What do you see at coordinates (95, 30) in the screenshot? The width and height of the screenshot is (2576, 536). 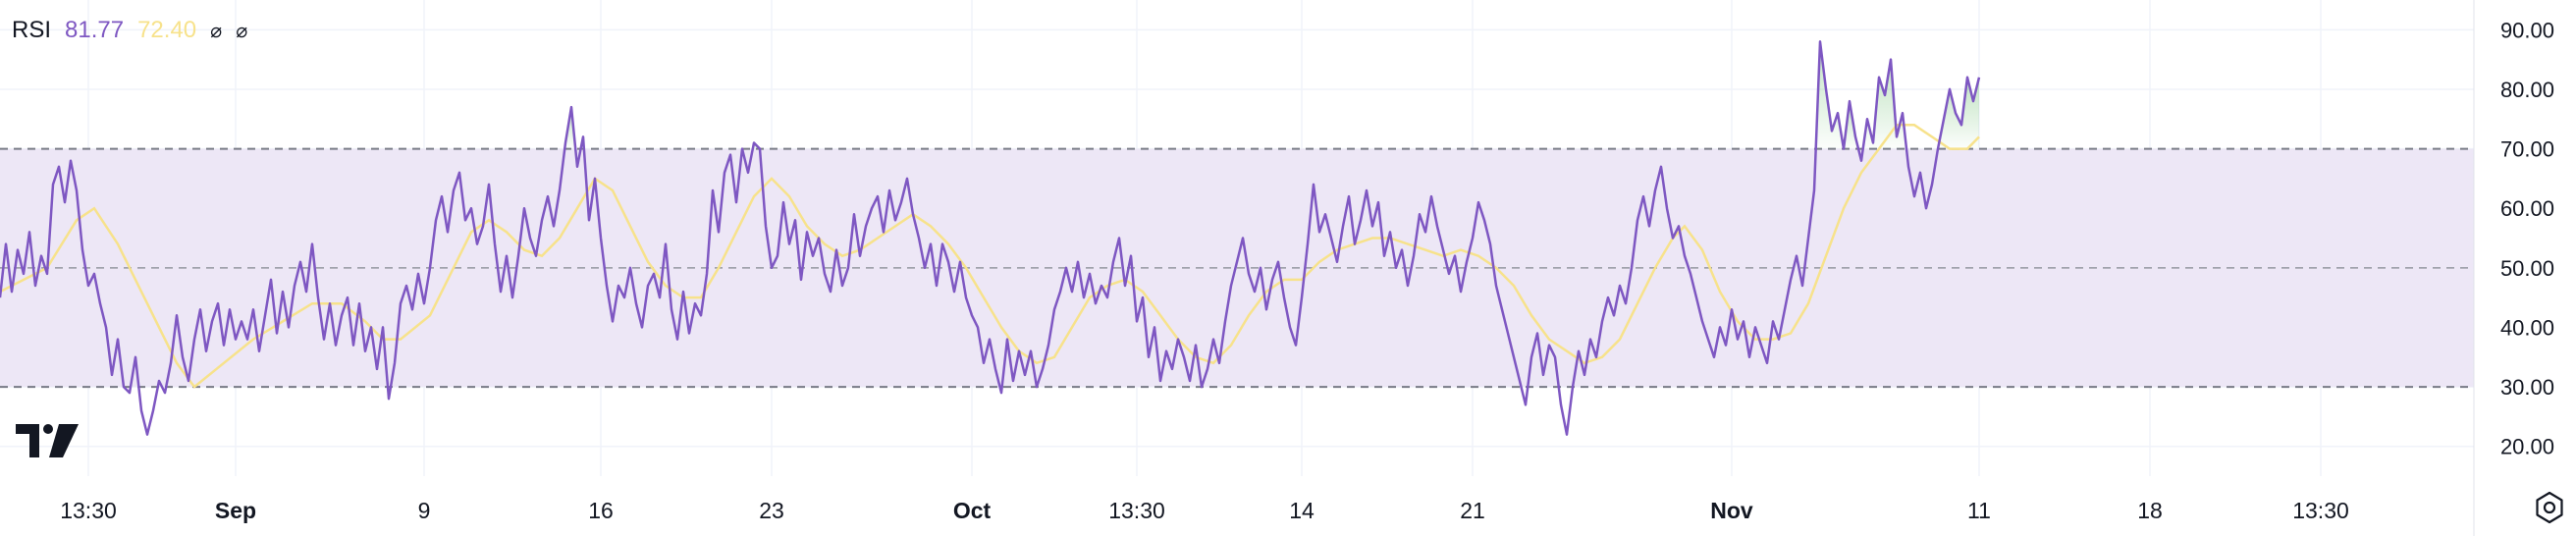 I see `rsi-value: 81.77` at bounding box center [95, 30].